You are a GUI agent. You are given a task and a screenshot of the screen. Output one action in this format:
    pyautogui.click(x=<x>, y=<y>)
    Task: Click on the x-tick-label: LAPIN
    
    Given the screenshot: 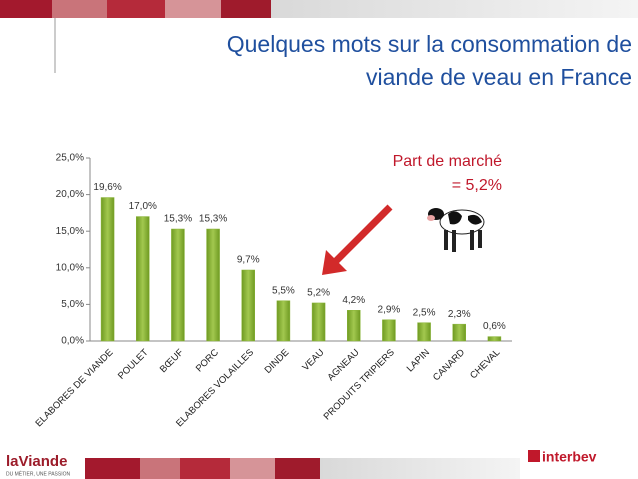 What is the action you would take?
    pyautogui.click(x=418, y=360)
    